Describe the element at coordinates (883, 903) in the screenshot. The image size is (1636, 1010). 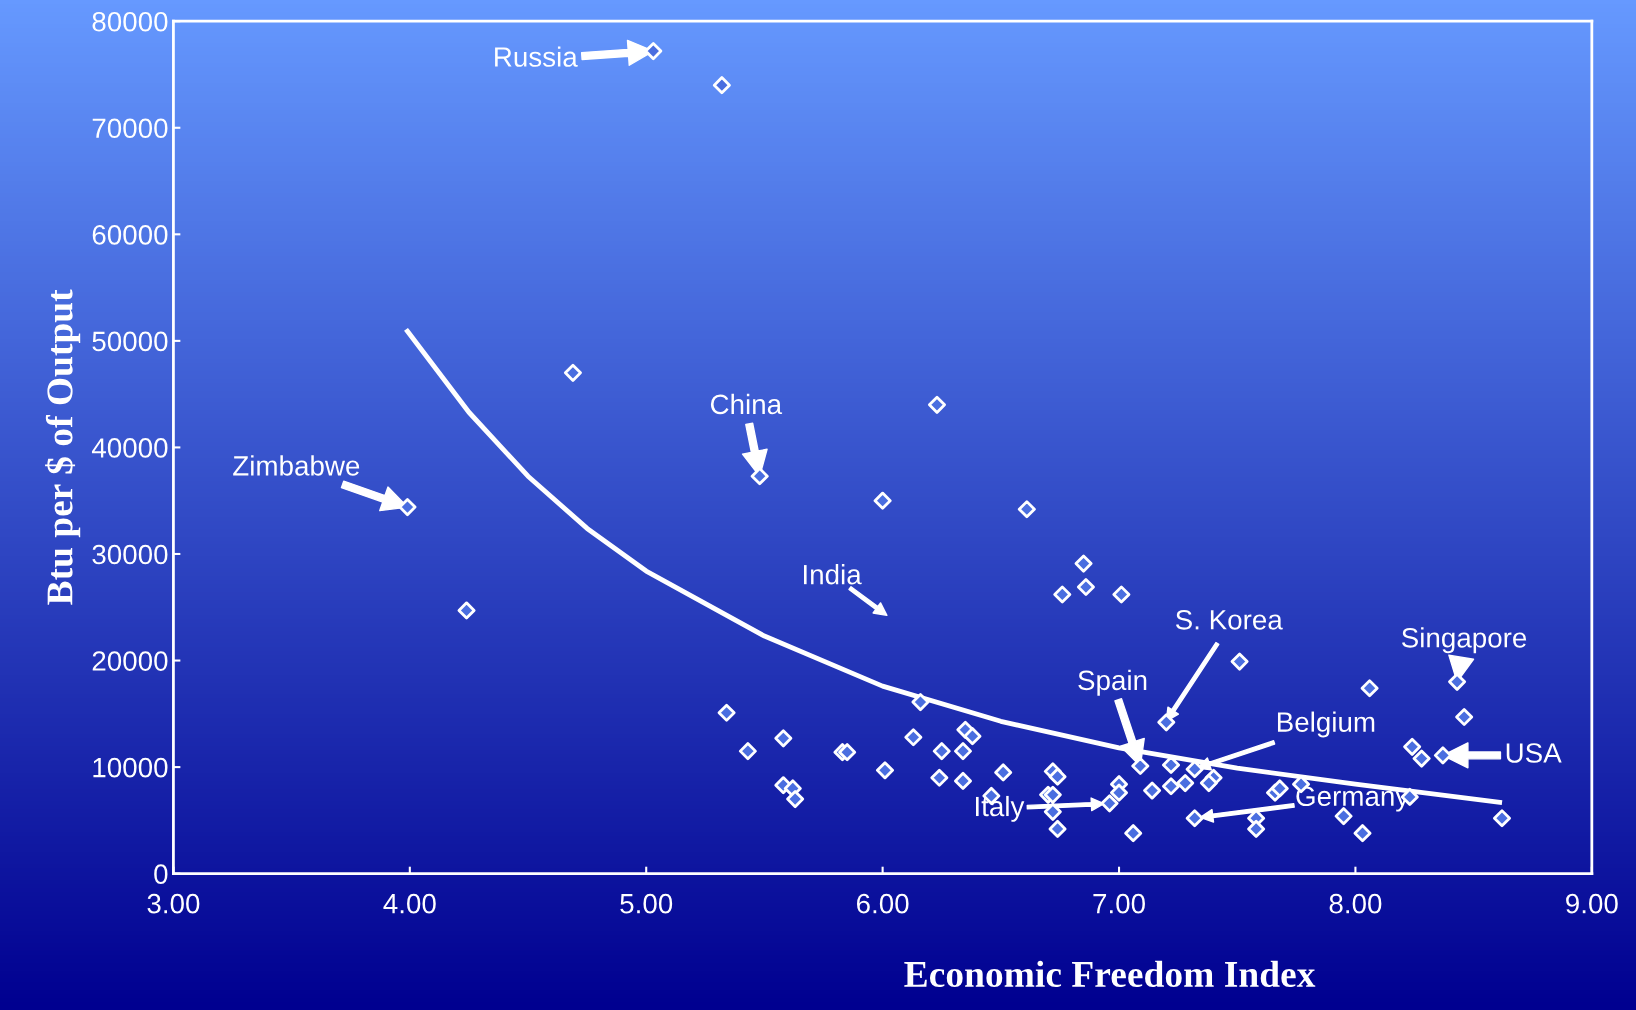
I see `x-tick-label: 6.00` at that location.